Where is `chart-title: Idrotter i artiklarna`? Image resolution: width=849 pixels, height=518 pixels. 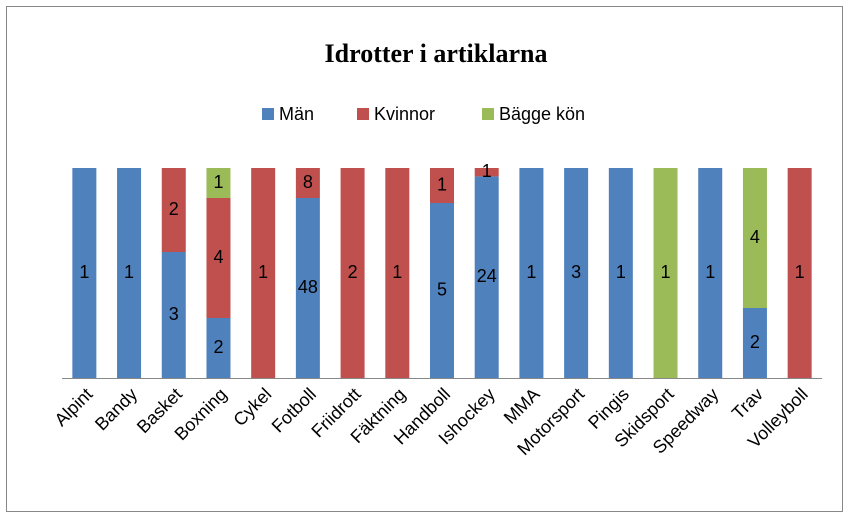 chart-title: Idrotter i artiklarna is located at coordinates (436, 53).